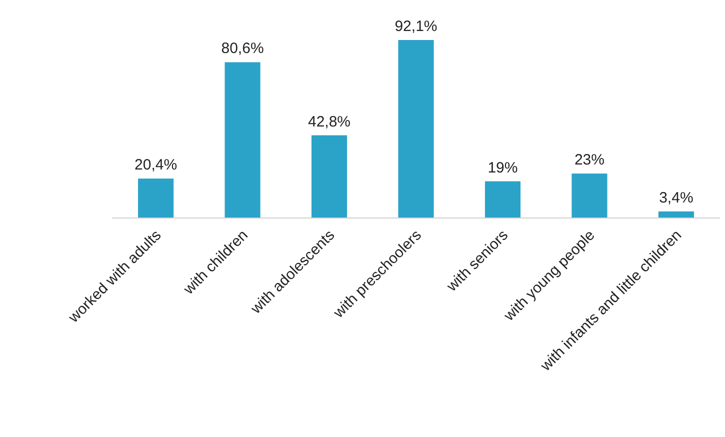 The image size is (725, 437). I want to click on data-label: 23%, so click(589, 160).